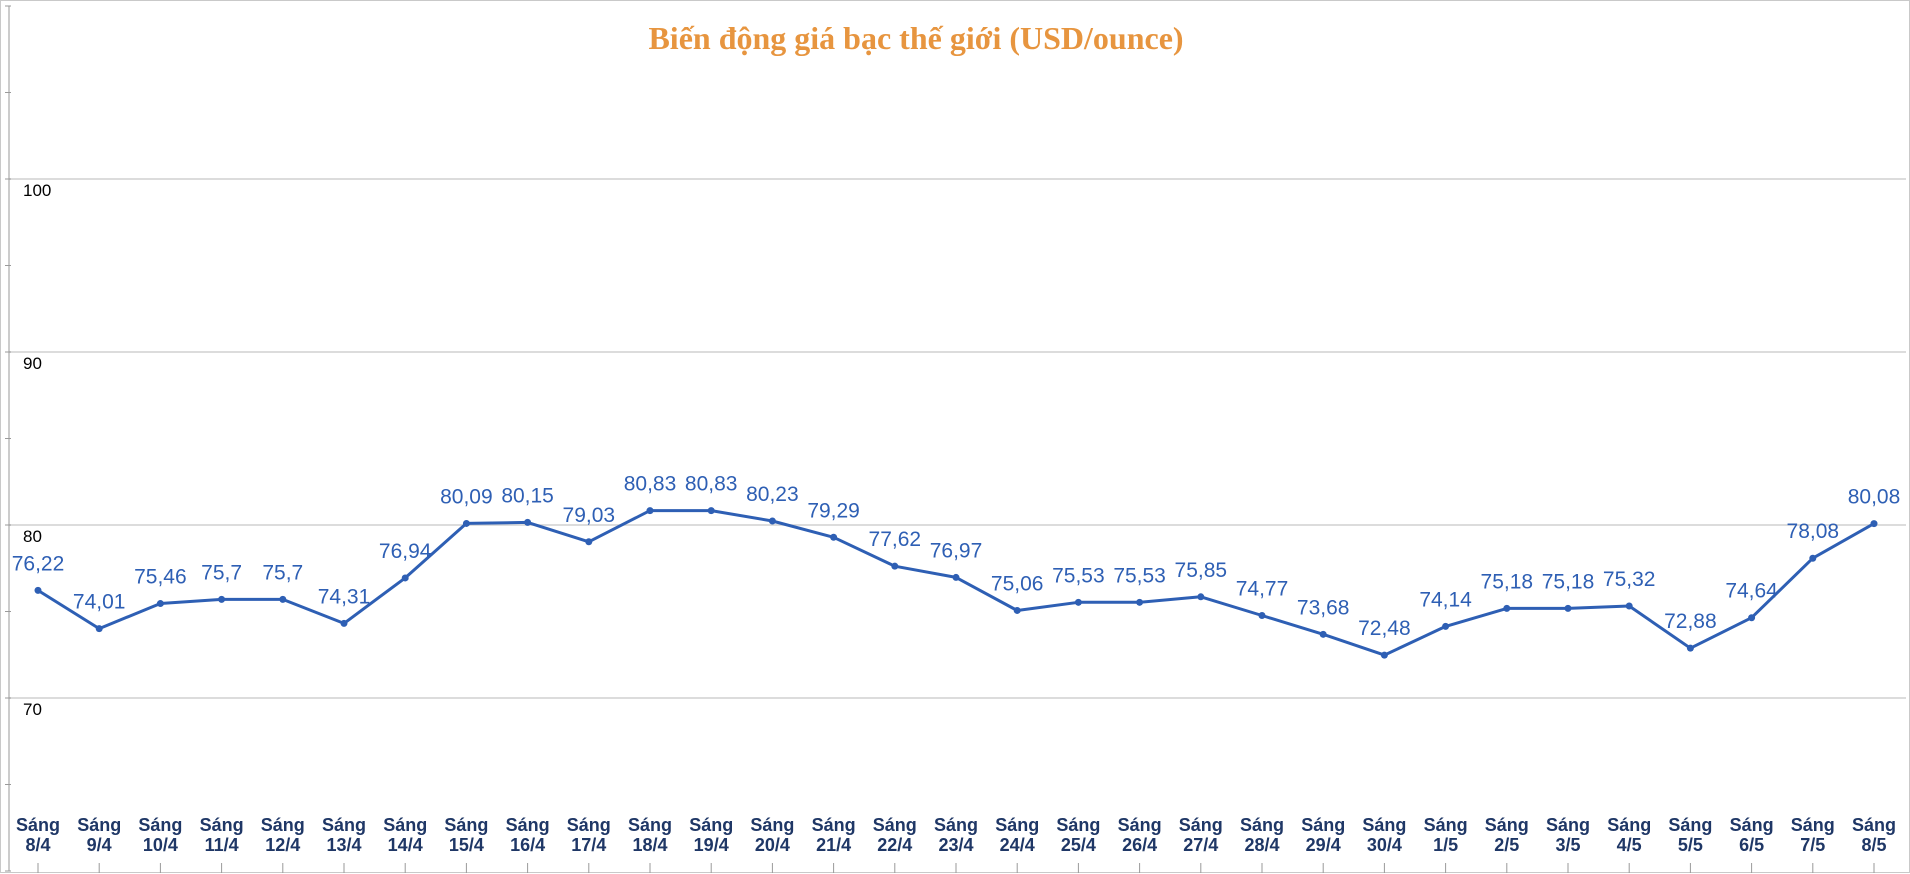 This screenshot has height=874, width=1910. Describe the element at coordinates (466, 845) in the screenshot. I see `x-tick-label-line2: 15/4` at that location.